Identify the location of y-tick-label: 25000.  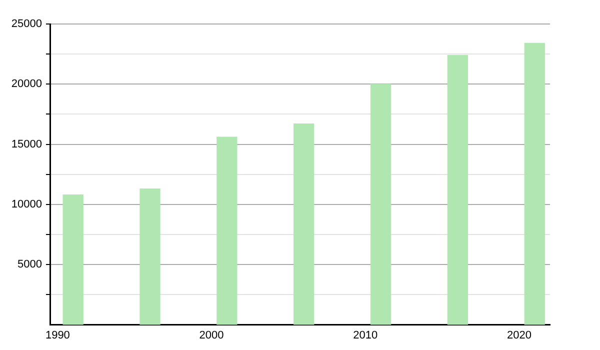
(26, 24).